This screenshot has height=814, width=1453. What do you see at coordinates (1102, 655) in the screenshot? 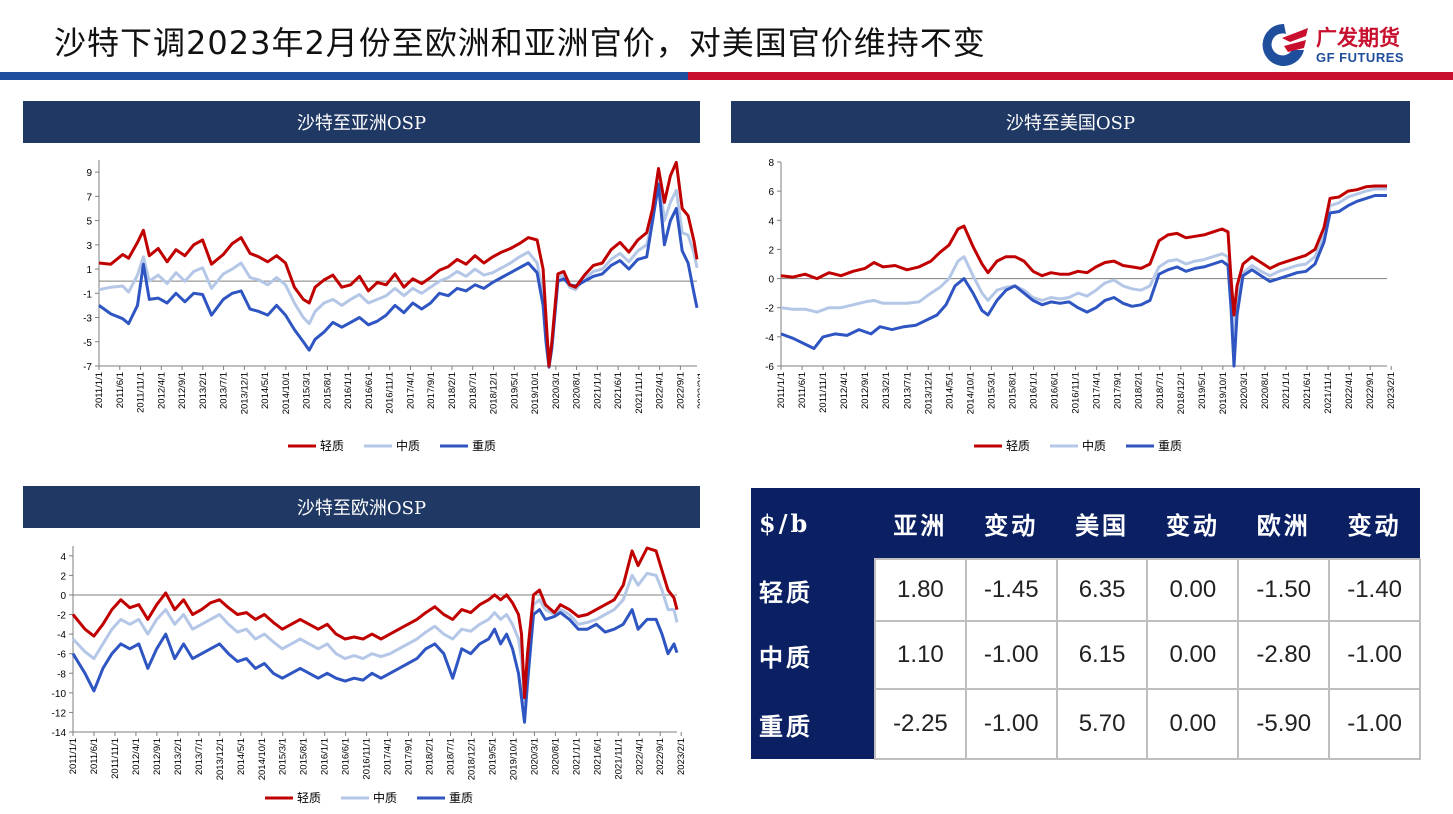
I see `table-cell: 6.15` at bounding box center [1102, 655].